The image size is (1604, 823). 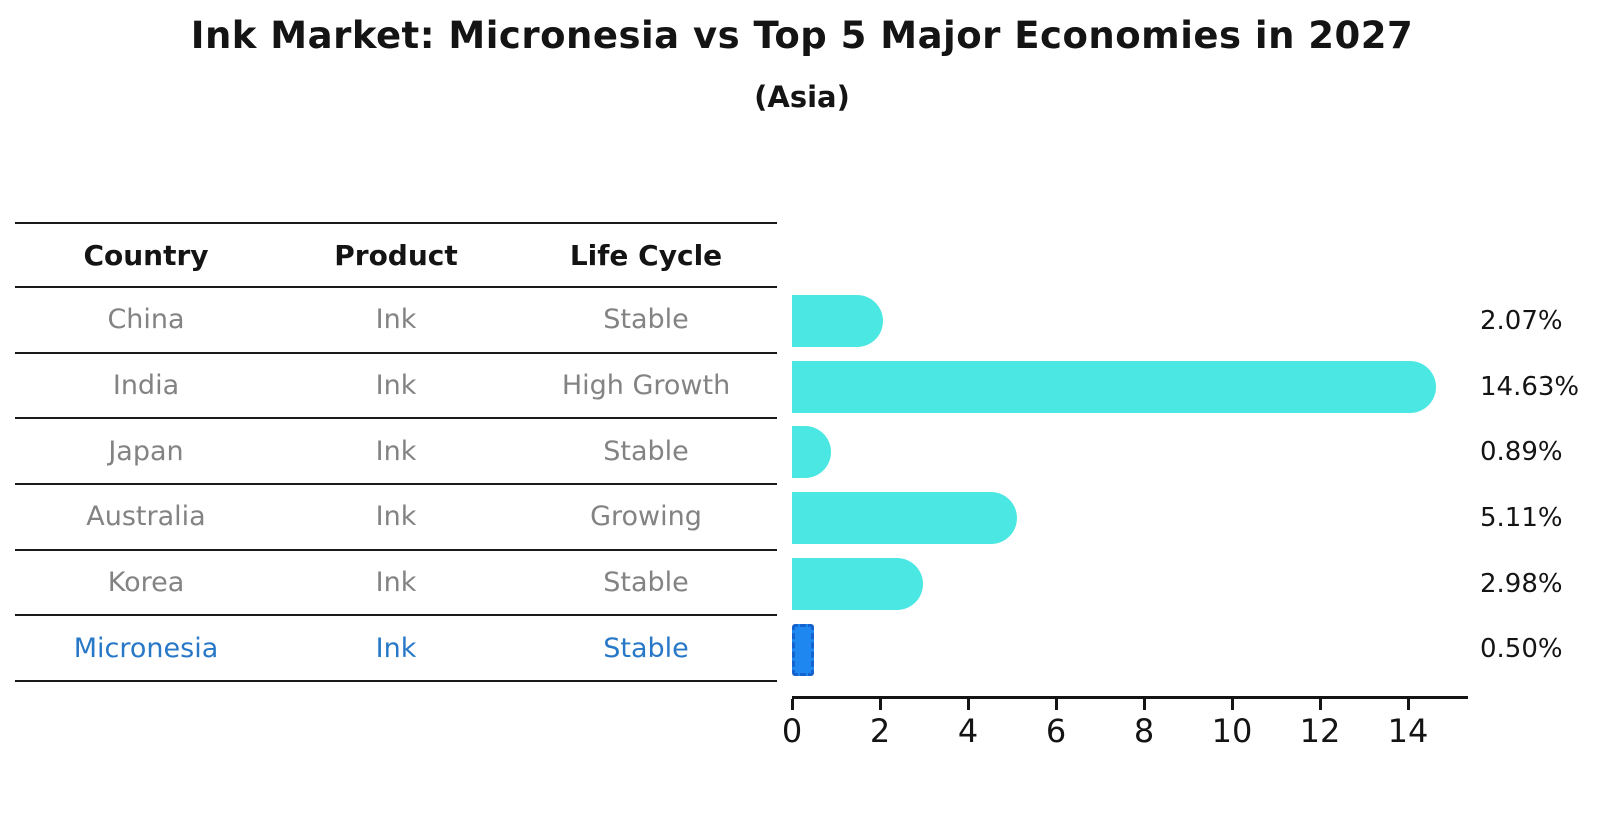 I want to click on cell-life-cycle: High Growth, so click(x=646, y=385).